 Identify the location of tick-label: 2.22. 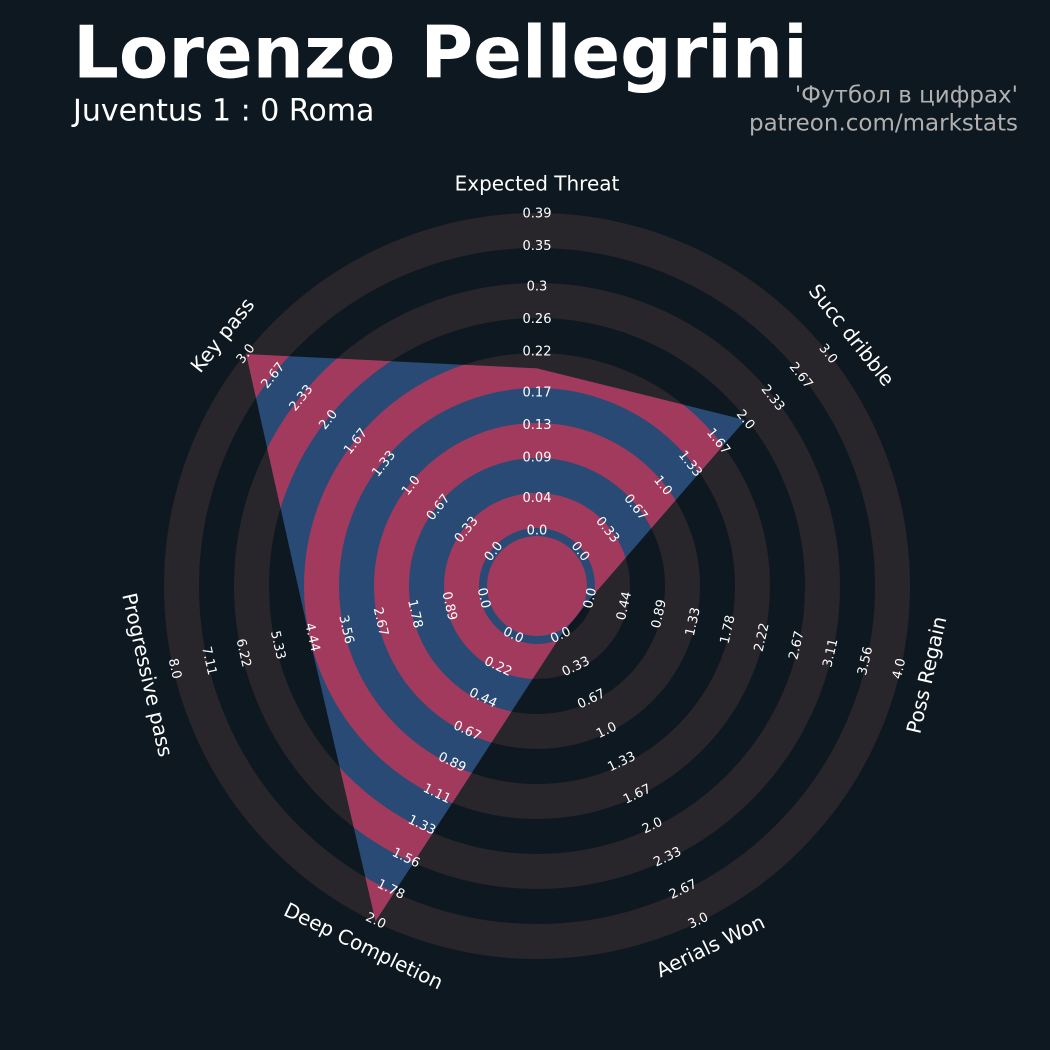
(762, 638).